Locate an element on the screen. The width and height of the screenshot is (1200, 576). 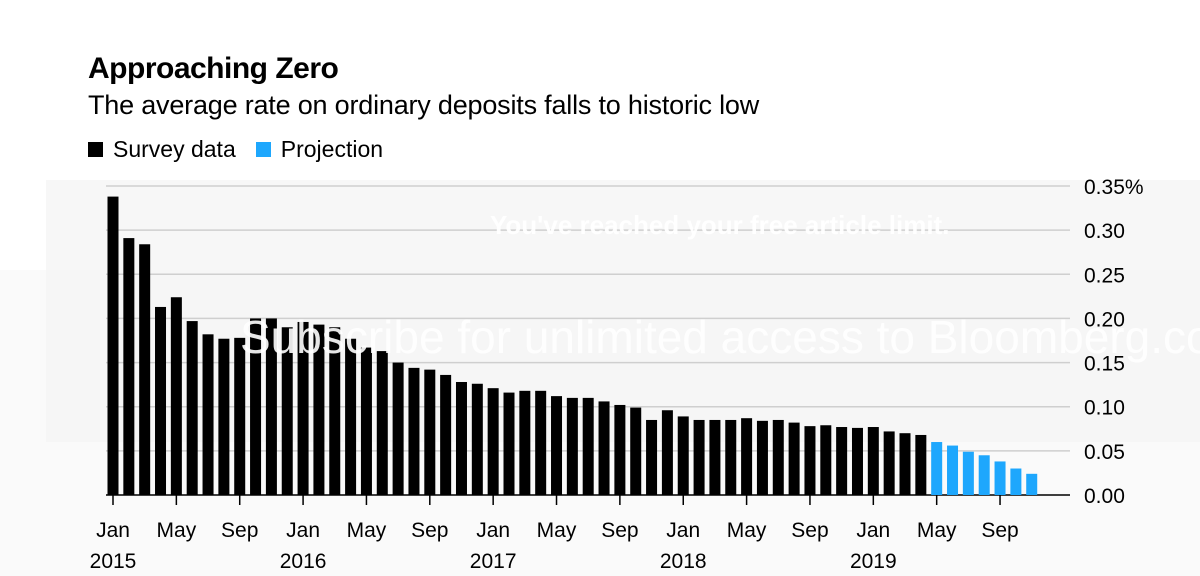
x-tick-year-label: 2017 is located at coordinates (493, 561).